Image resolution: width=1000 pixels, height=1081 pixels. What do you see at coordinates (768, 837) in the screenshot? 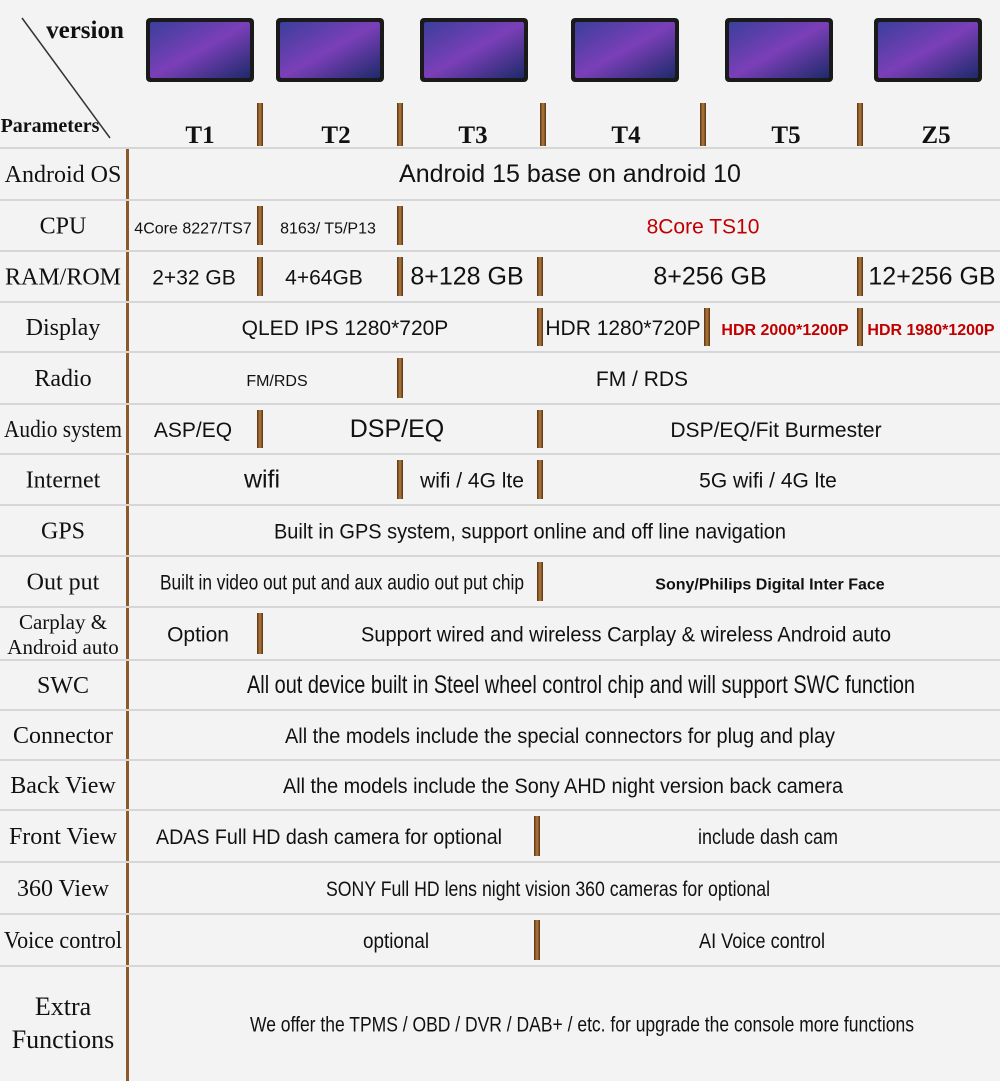
I see `cell-text: include dash cam` at bounding box center [768, 837].